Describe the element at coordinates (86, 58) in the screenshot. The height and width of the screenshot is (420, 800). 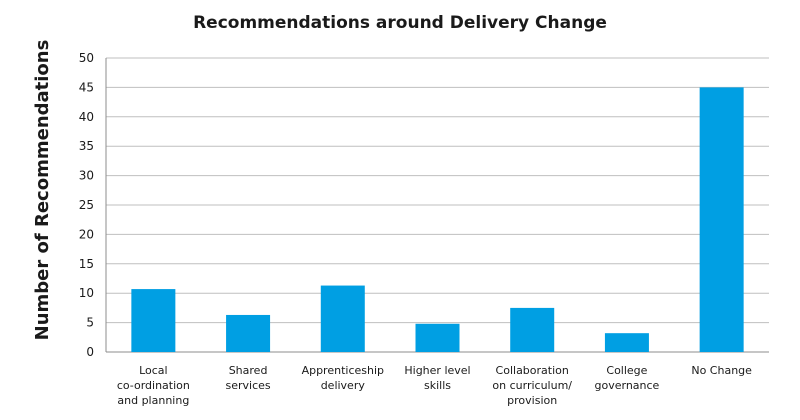
I see `y-tick-label: 50` at that location.